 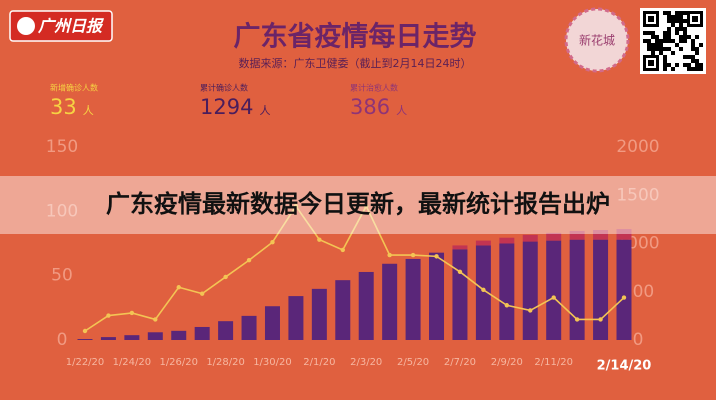 What do you see at coordinates (85, 362) in the screenshot?
I see `x-tick-label: 1/22/20` at bounding box center [85, 362].